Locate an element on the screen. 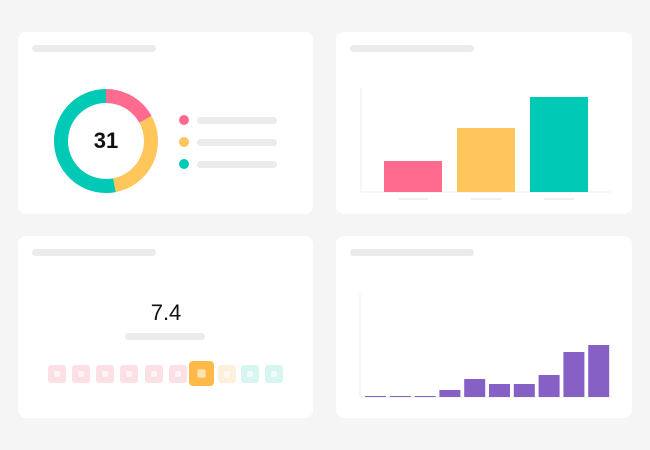 The image size is (650, 450). donut-center-label: 31 is located at coordinates (106, 140).